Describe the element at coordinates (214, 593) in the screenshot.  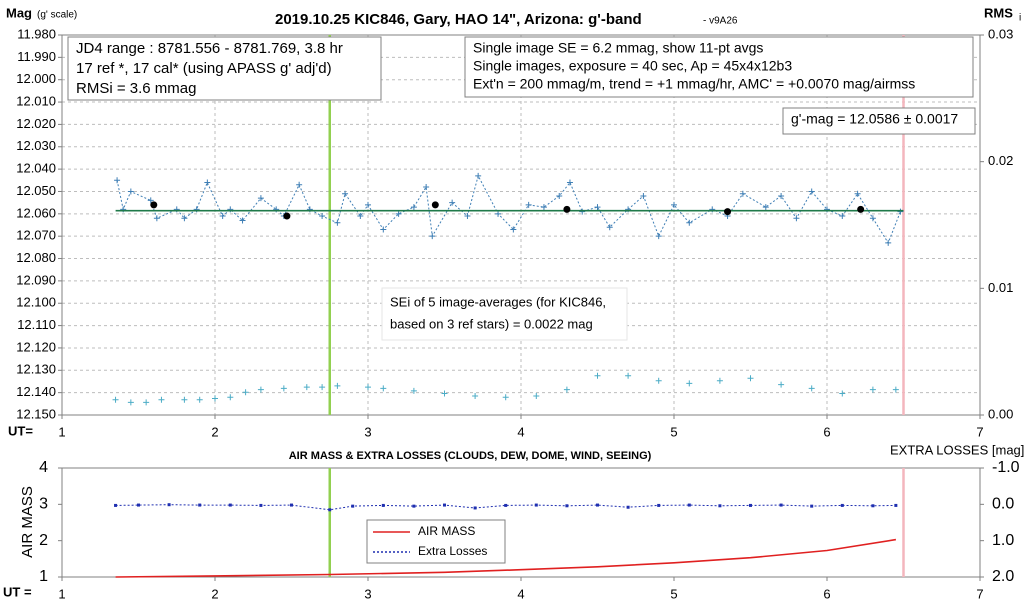
I see `x-tick-label: 2` at that location.